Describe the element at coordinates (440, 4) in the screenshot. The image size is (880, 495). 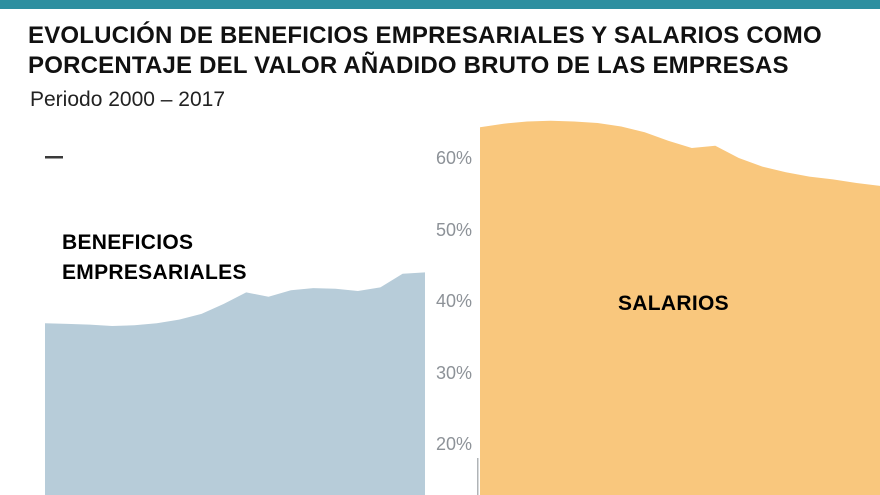
I see `accent-bar` at that location.